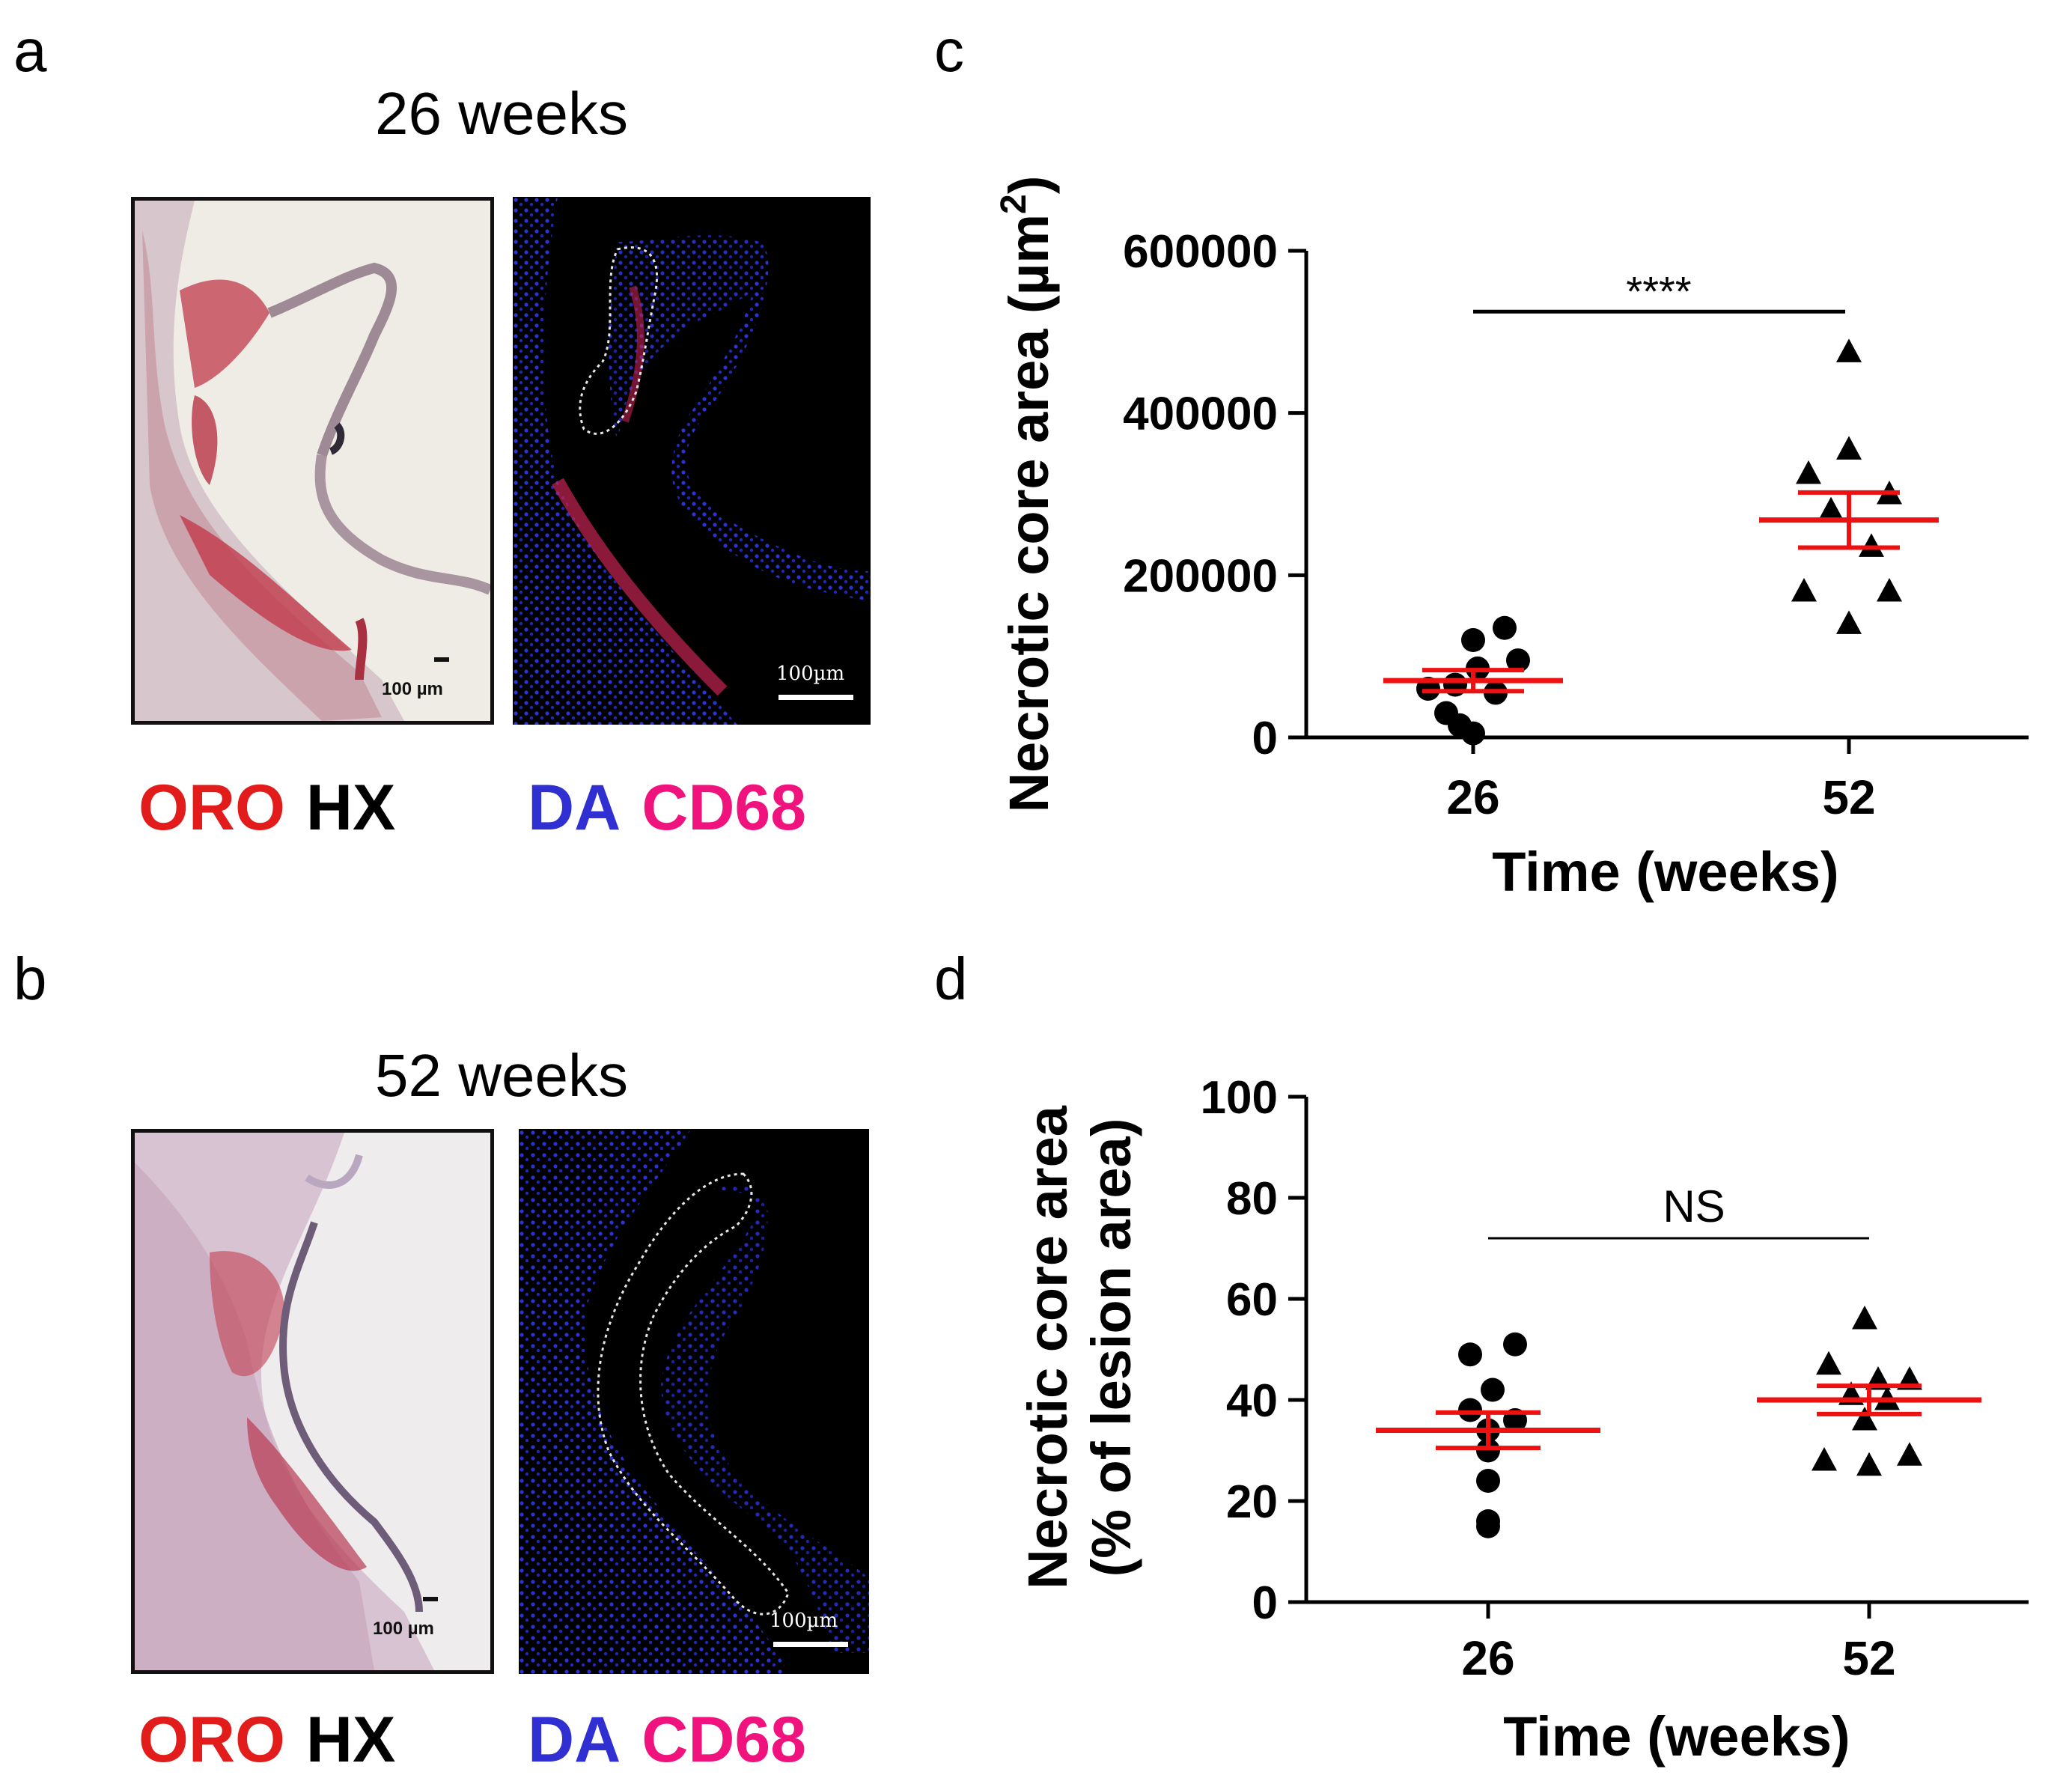  I want to click on chart-d-y-tick-label: 60, so click(1252, 1300).